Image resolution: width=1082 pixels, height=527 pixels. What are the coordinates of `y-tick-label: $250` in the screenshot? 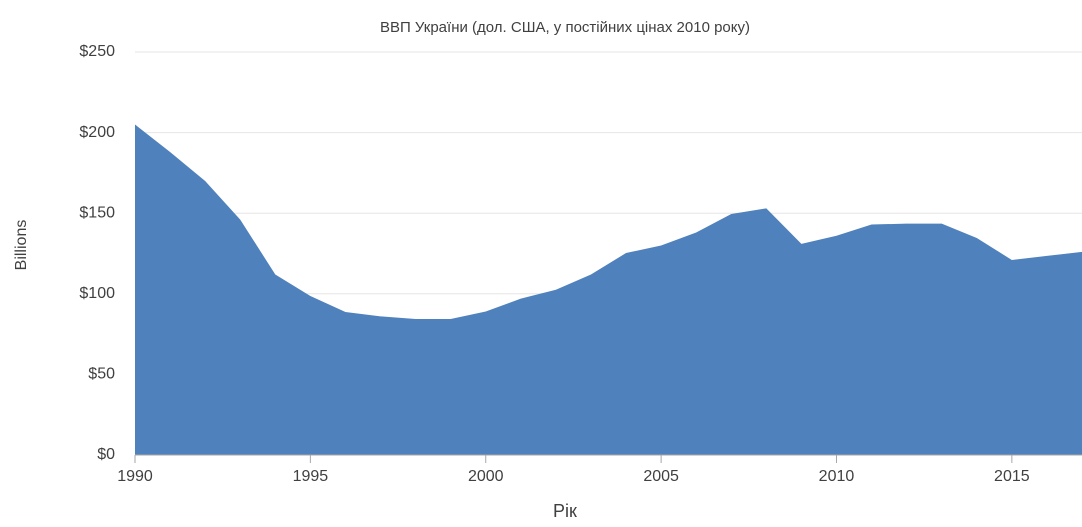 It's located at (97, 51).